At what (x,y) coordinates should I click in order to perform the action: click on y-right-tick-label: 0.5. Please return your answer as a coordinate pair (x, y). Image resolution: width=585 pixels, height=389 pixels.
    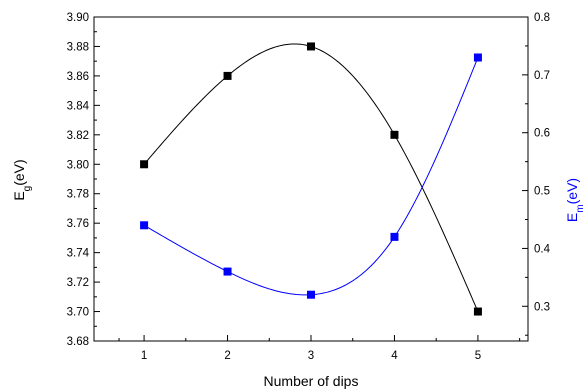
    Looking at the image, I should click on (542, 192).